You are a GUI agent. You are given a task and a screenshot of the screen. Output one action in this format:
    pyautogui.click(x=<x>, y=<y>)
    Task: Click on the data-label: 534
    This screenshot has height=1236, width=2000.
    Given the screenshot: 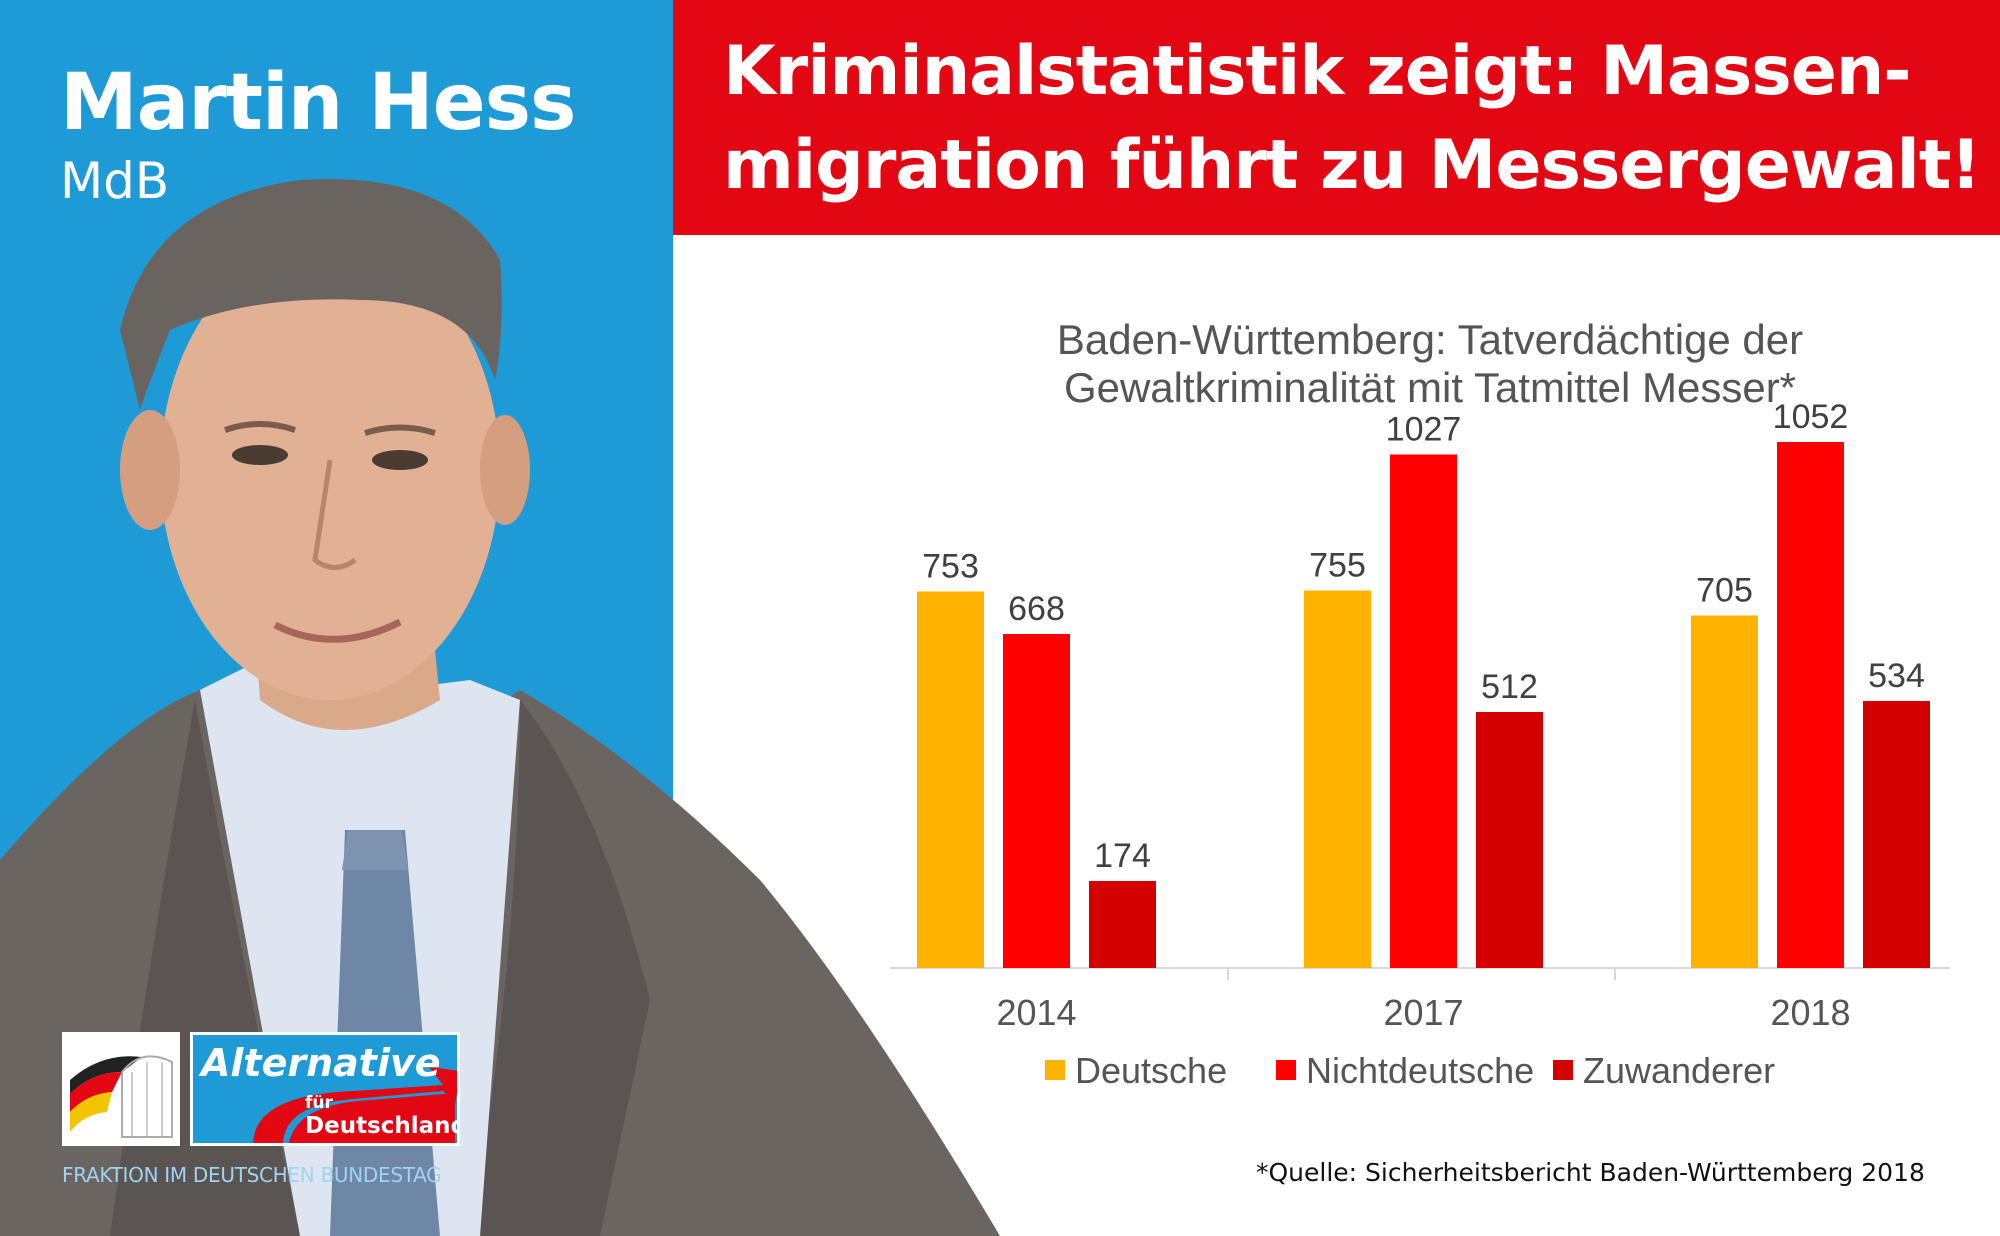 What is the action you would take?
    pyautogui.click(x=1896, y=676)
    